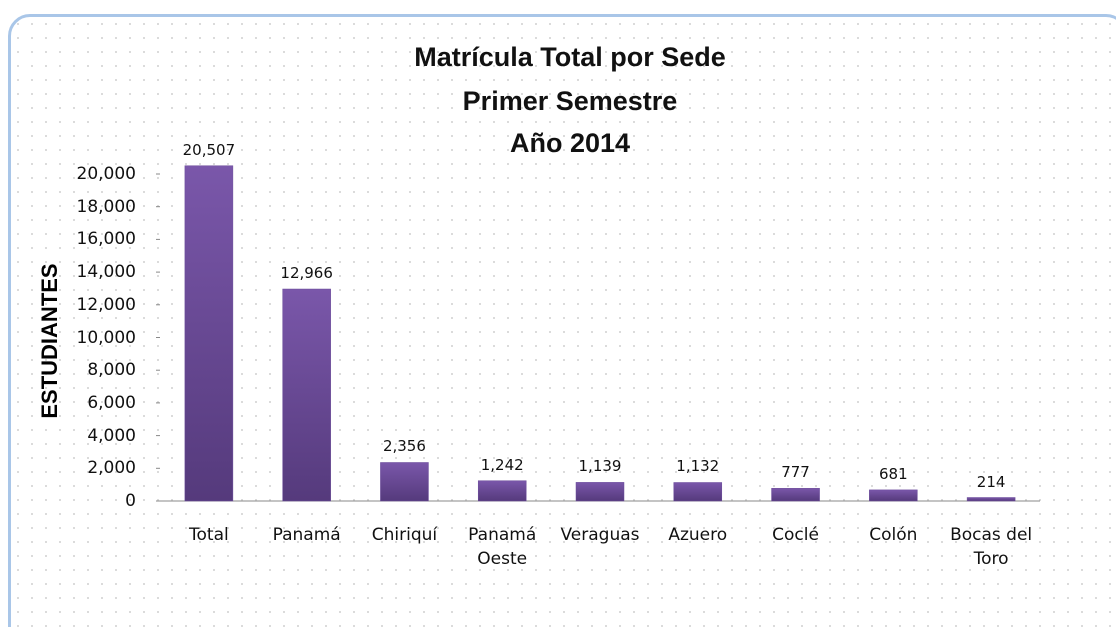 The image size is (1116, 627). What do you see at coordinates (893, 535) in the screenshot?
I see `x-tick-label: Colón` at bounding box center [893, 535].